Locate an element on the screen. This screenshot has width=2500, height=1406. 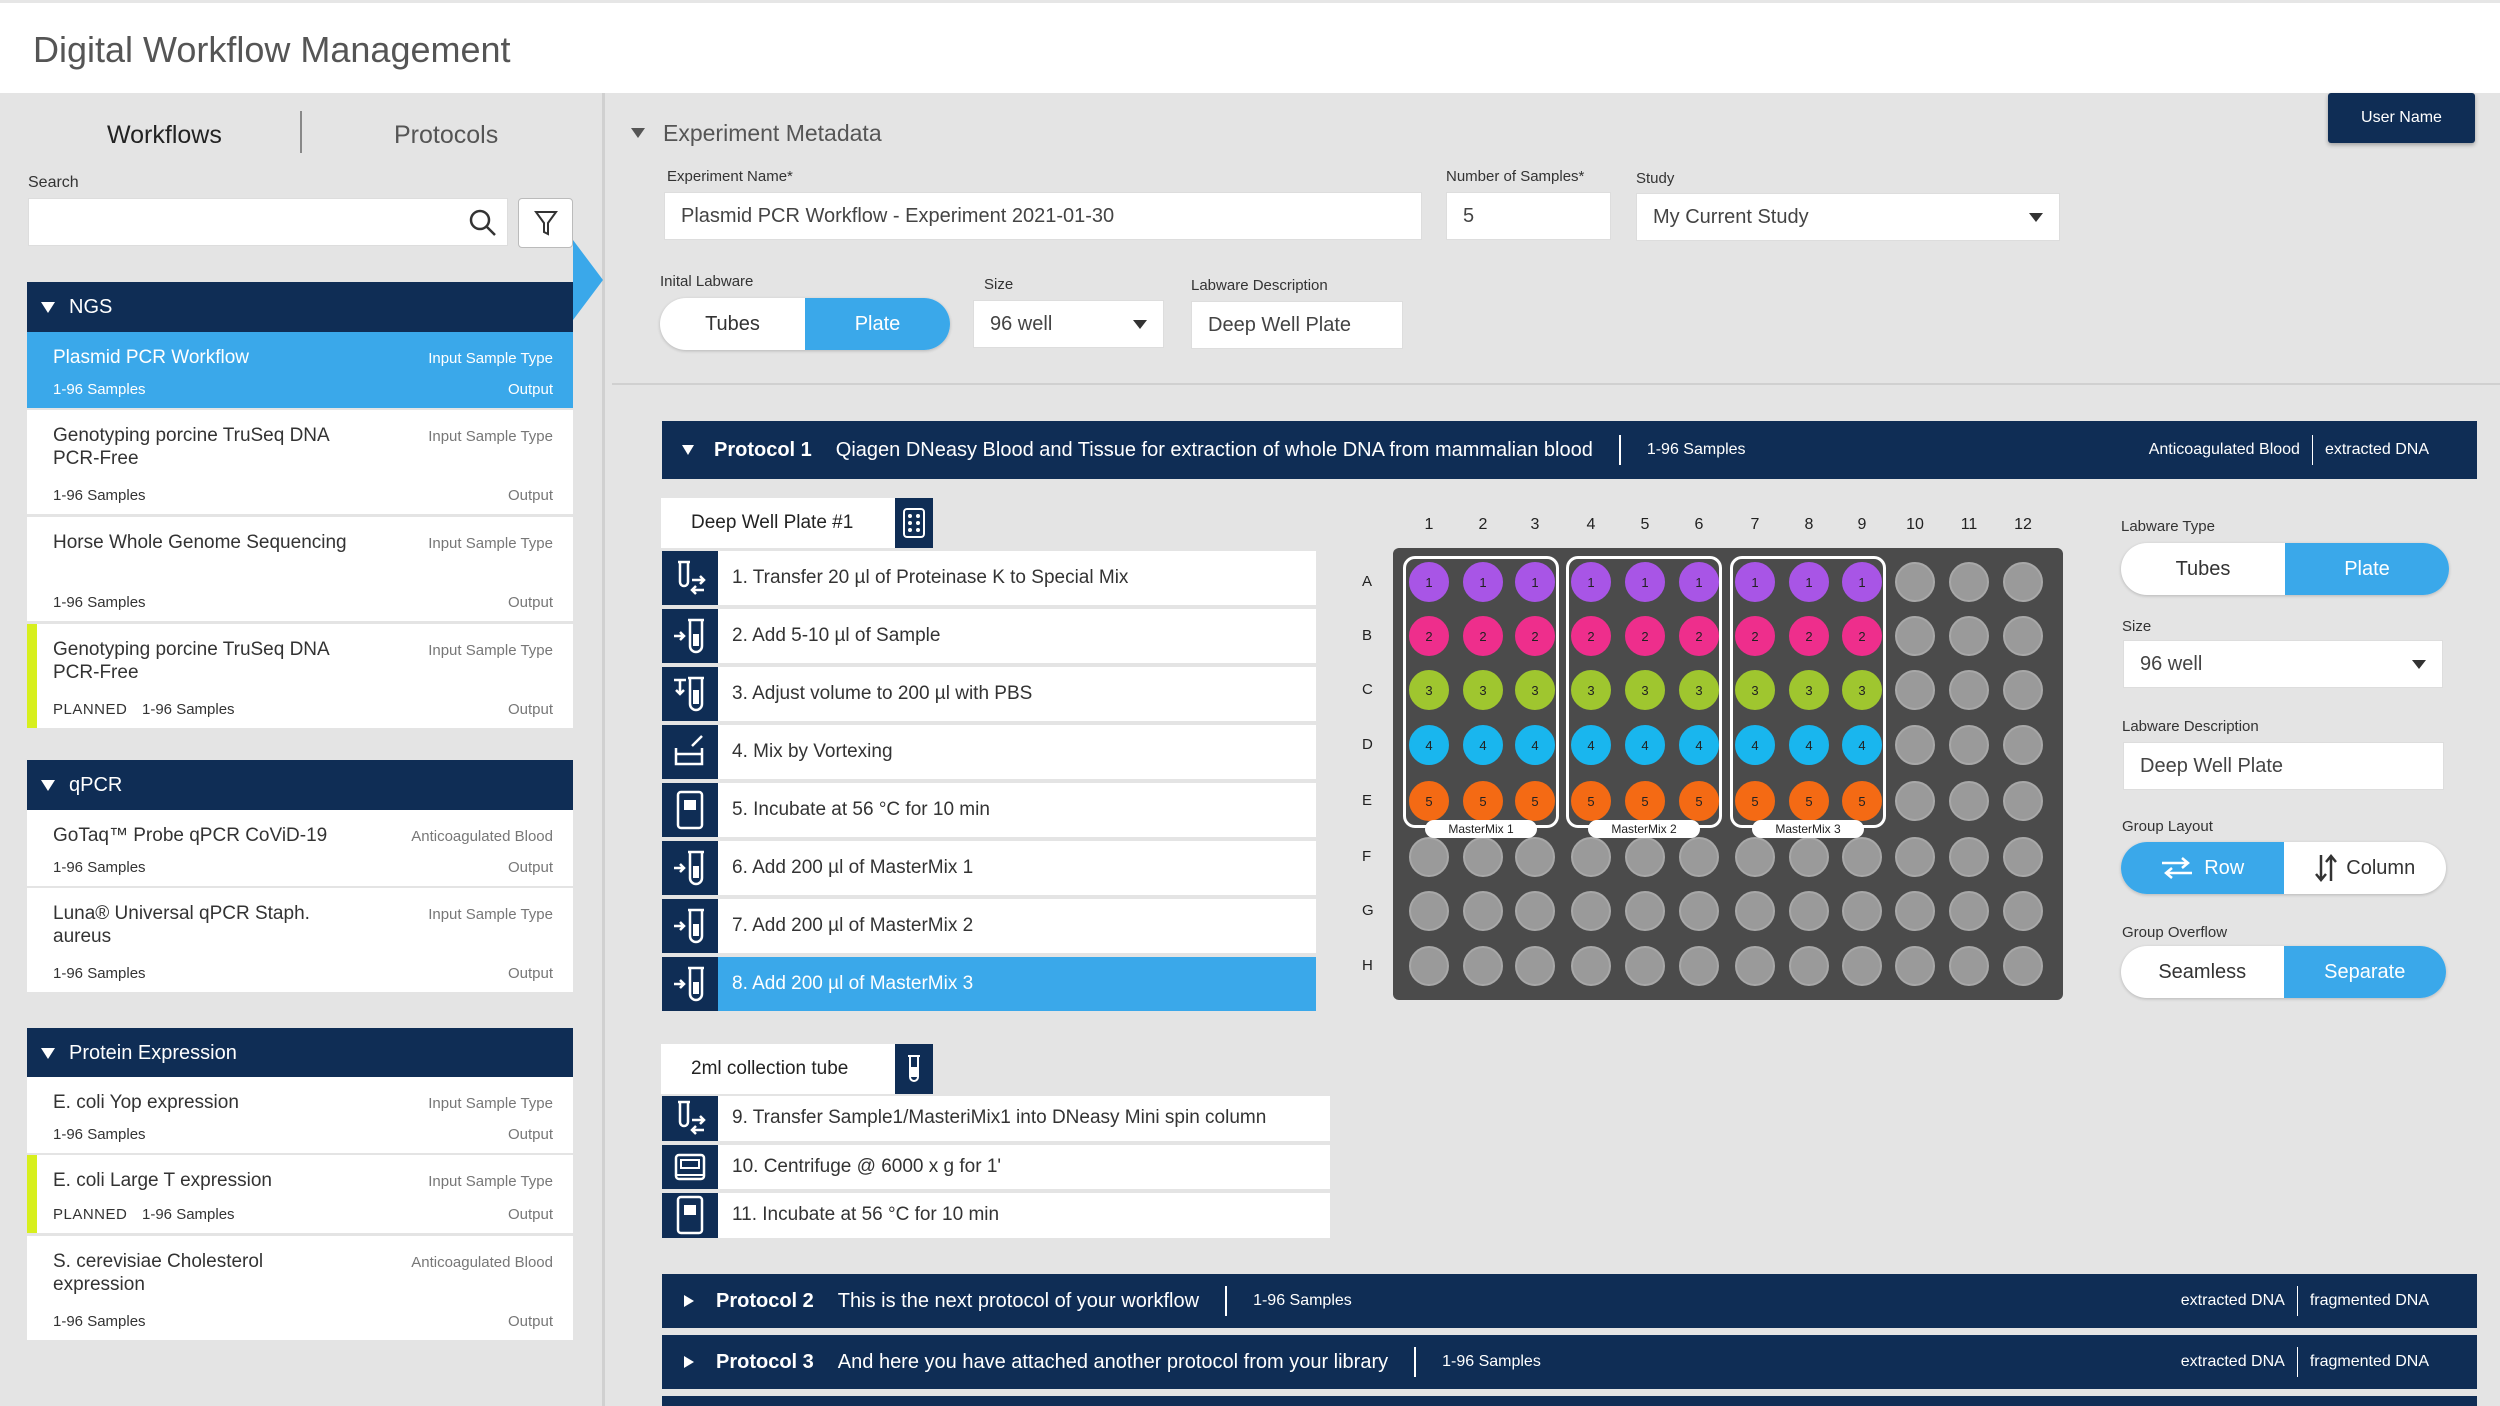
filter-button is located at coordinates (545, 223).